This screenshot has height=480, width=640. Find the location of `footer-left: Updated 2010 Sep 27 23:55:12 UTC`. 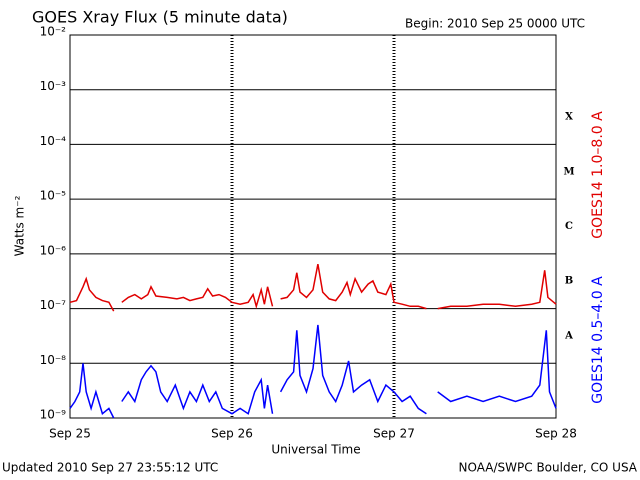

footer-left: Updated 2010 Sep 27 23:55:12 UTC is located at coordinates (110, 468).